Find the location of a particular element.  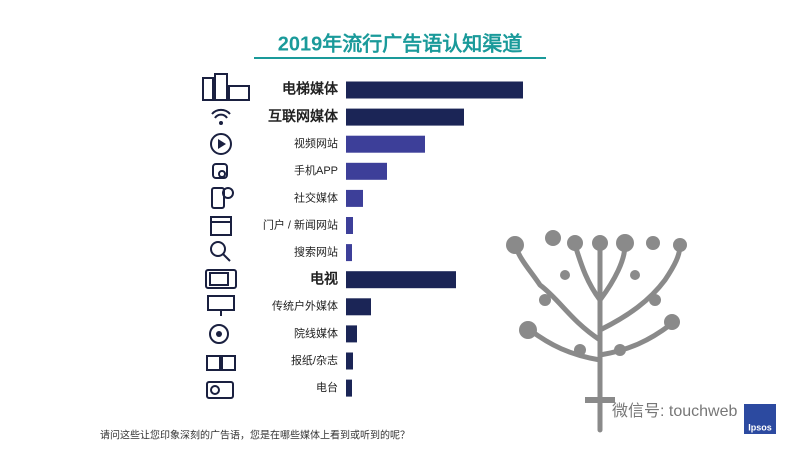

watermark: 微信号: touchweb is located at coordinates (674, 411).